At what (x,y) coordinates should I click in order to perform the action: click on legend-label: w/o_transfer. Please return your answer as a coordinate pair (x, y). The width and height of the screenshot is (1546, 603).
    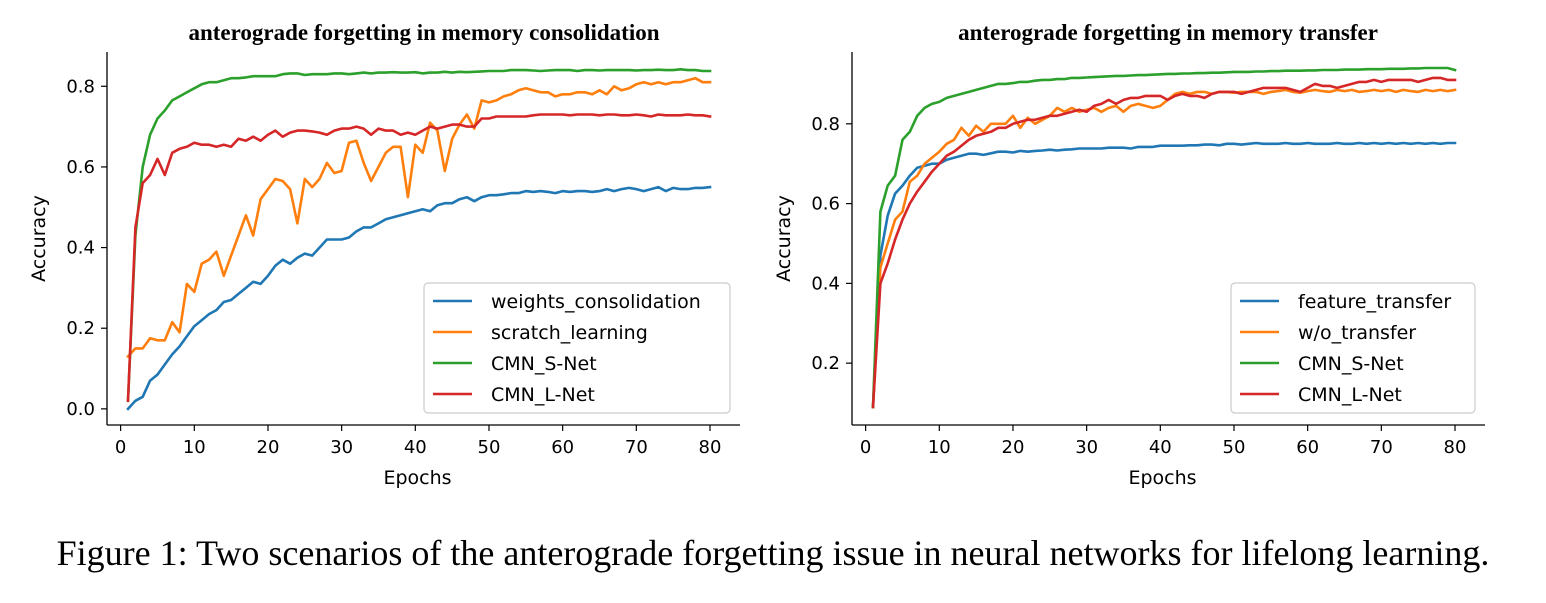
    Looking at the image, I should click on (1357, 333).